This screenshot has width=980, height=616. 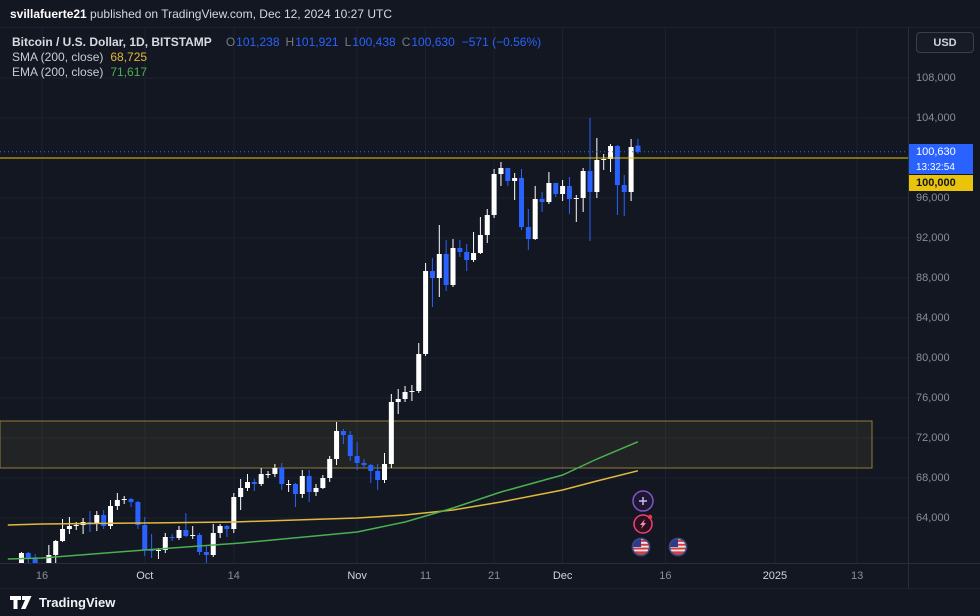 I want to click on time-tick-label: Oct, so click(x=145, y=576).